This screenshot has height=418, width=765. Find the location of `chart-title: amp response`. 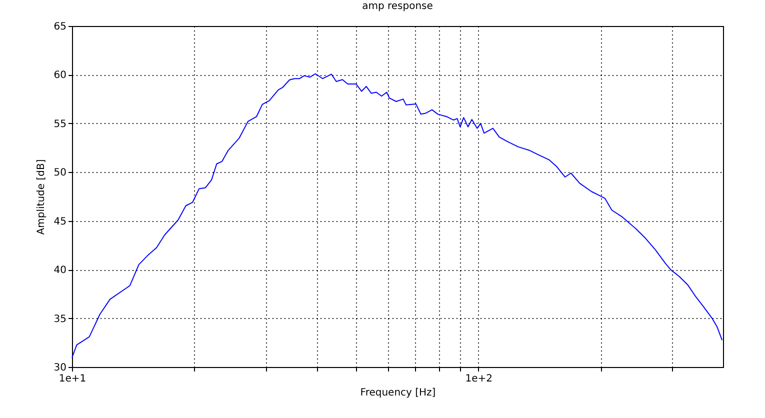

chart-title: amp response is located at coordinates (397, 6).